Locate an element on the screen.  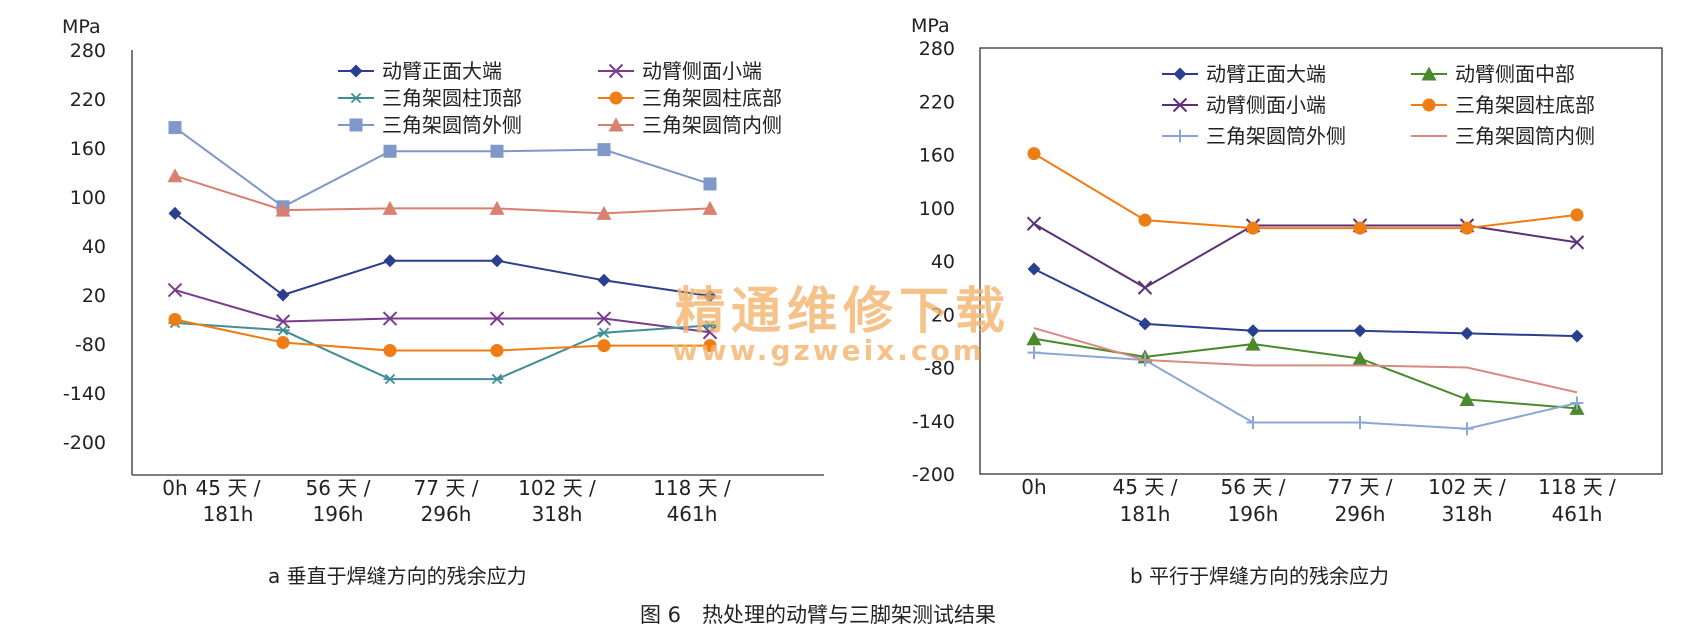
legend-label: 三角架圆柱顶部 is located at coordinates (452, 98).